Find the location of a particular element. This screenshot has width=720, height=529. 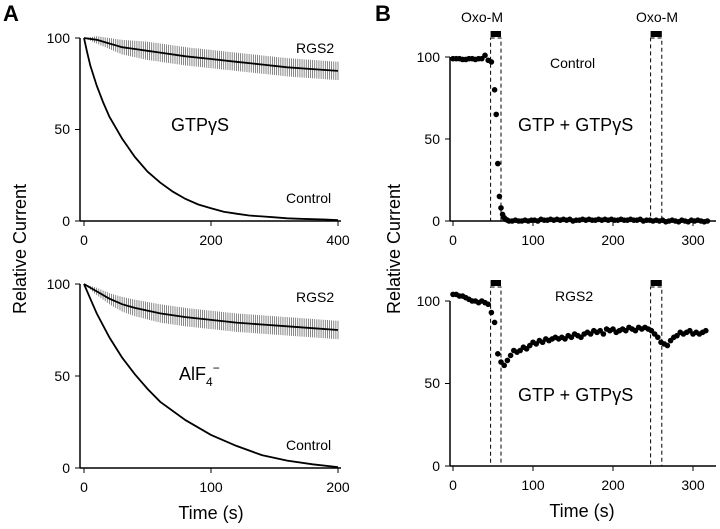

panel-letter-b: B is located at coordinates (383, 13).